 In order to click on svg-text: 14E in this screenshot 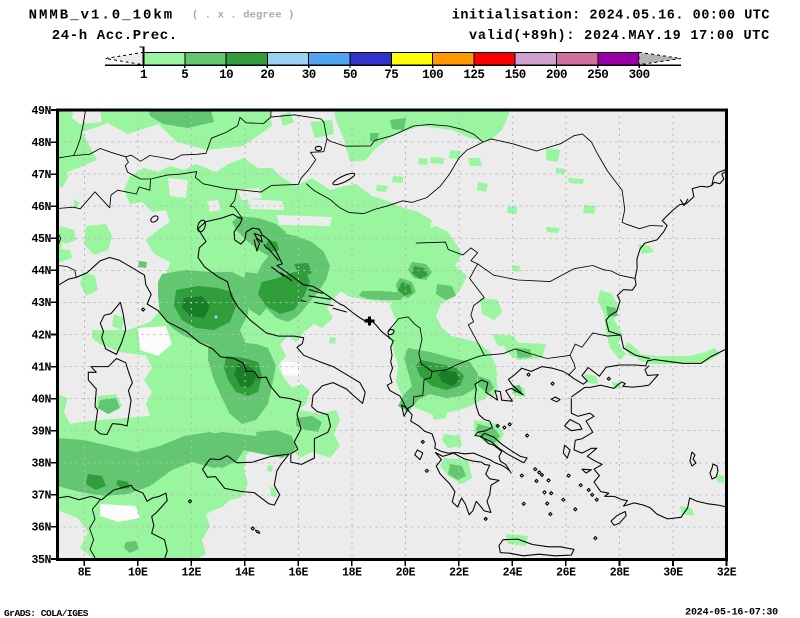, I will do `click(245, 573)`.